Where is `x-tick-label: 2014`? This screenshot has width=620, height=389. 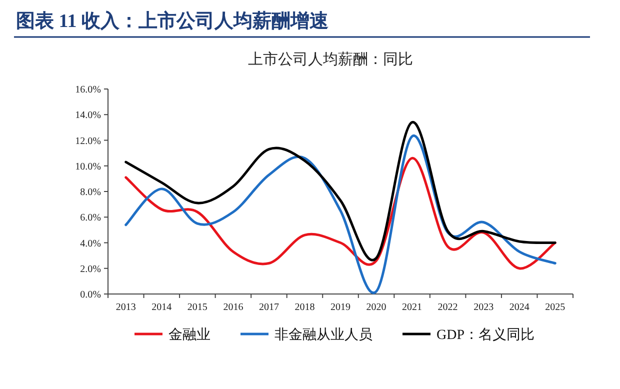
x-tick-label: 2014 is located at coordinates (162, 307).